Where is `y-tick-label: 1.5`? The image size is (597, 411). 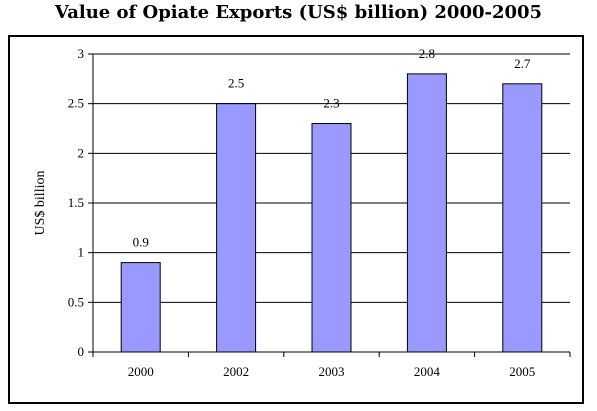
y-tick-label: 1.5 is located at coordinates (76, 202).